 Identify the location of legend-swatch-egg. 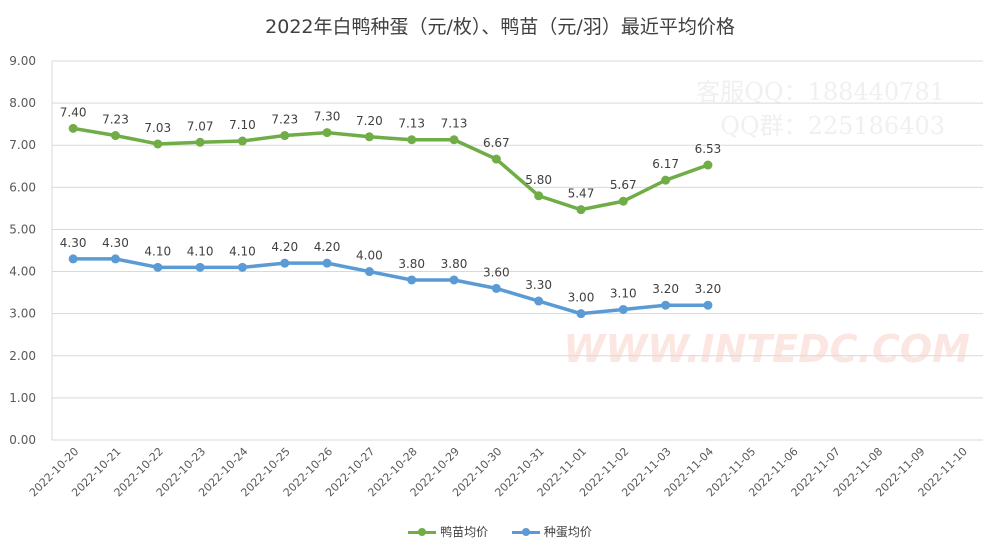
(525, 532).